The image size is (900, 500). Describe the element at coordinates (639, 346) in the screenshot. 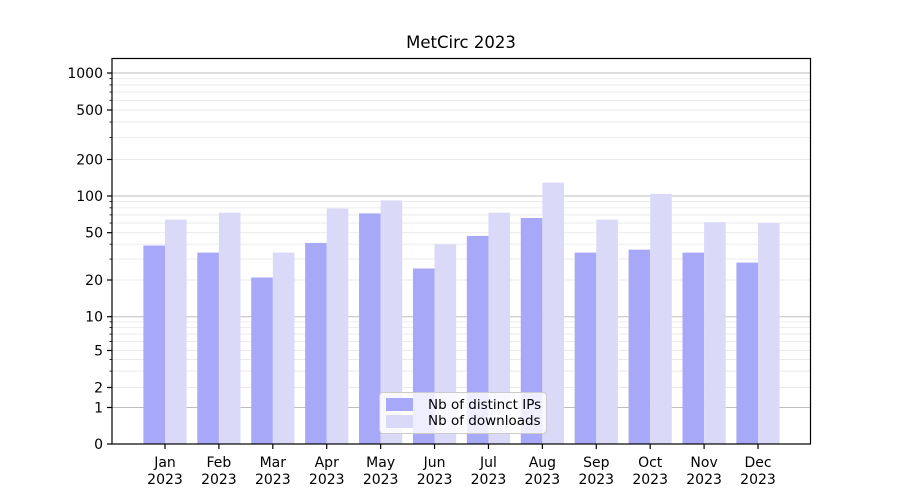

I see `bar-oct-ips` at that location.